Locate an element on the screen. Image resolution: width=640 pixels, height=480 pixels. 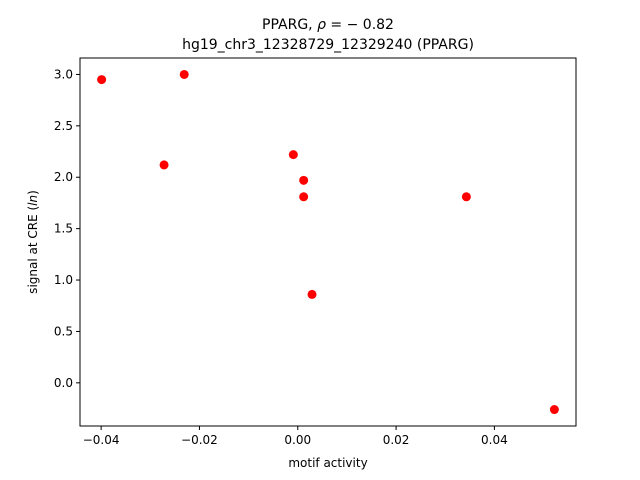
x-axis-ticks: −0.04 −0.02 0.00 0.02 0.04 is located at coordinates (295, 436).